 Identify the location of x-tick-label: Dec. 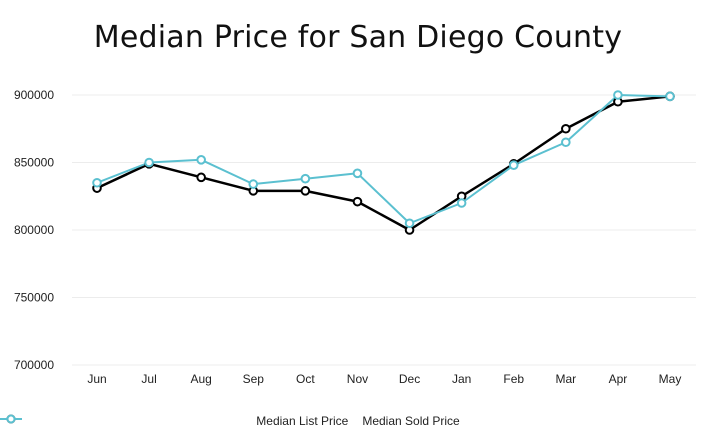
(409, 379).